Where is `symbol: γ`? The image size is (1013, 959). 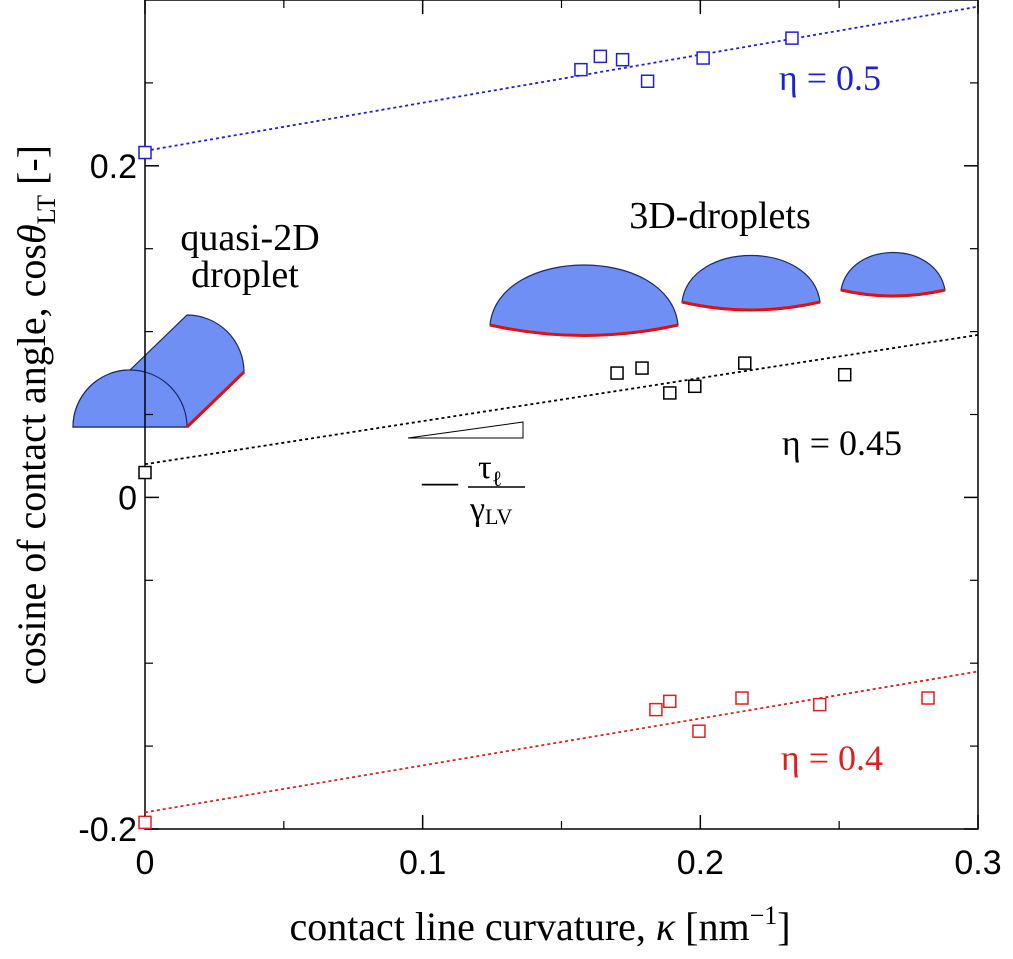 symbol: γ is located at coordinates (477, 509).